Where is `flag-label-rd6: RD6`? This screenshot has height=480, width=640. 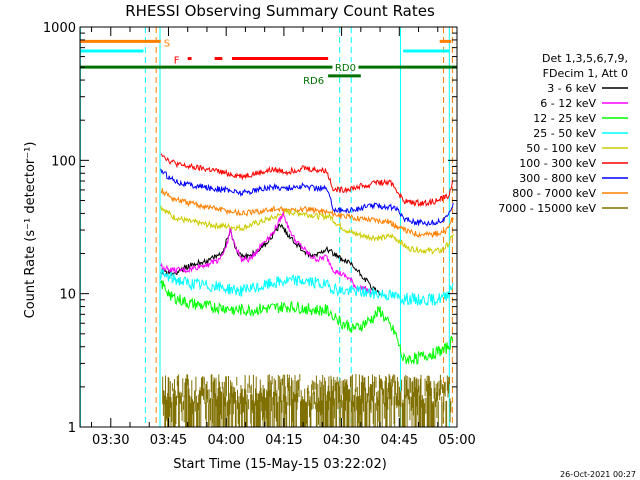 flag-label-rd6: RD6 is located at coordinates (313, 81).